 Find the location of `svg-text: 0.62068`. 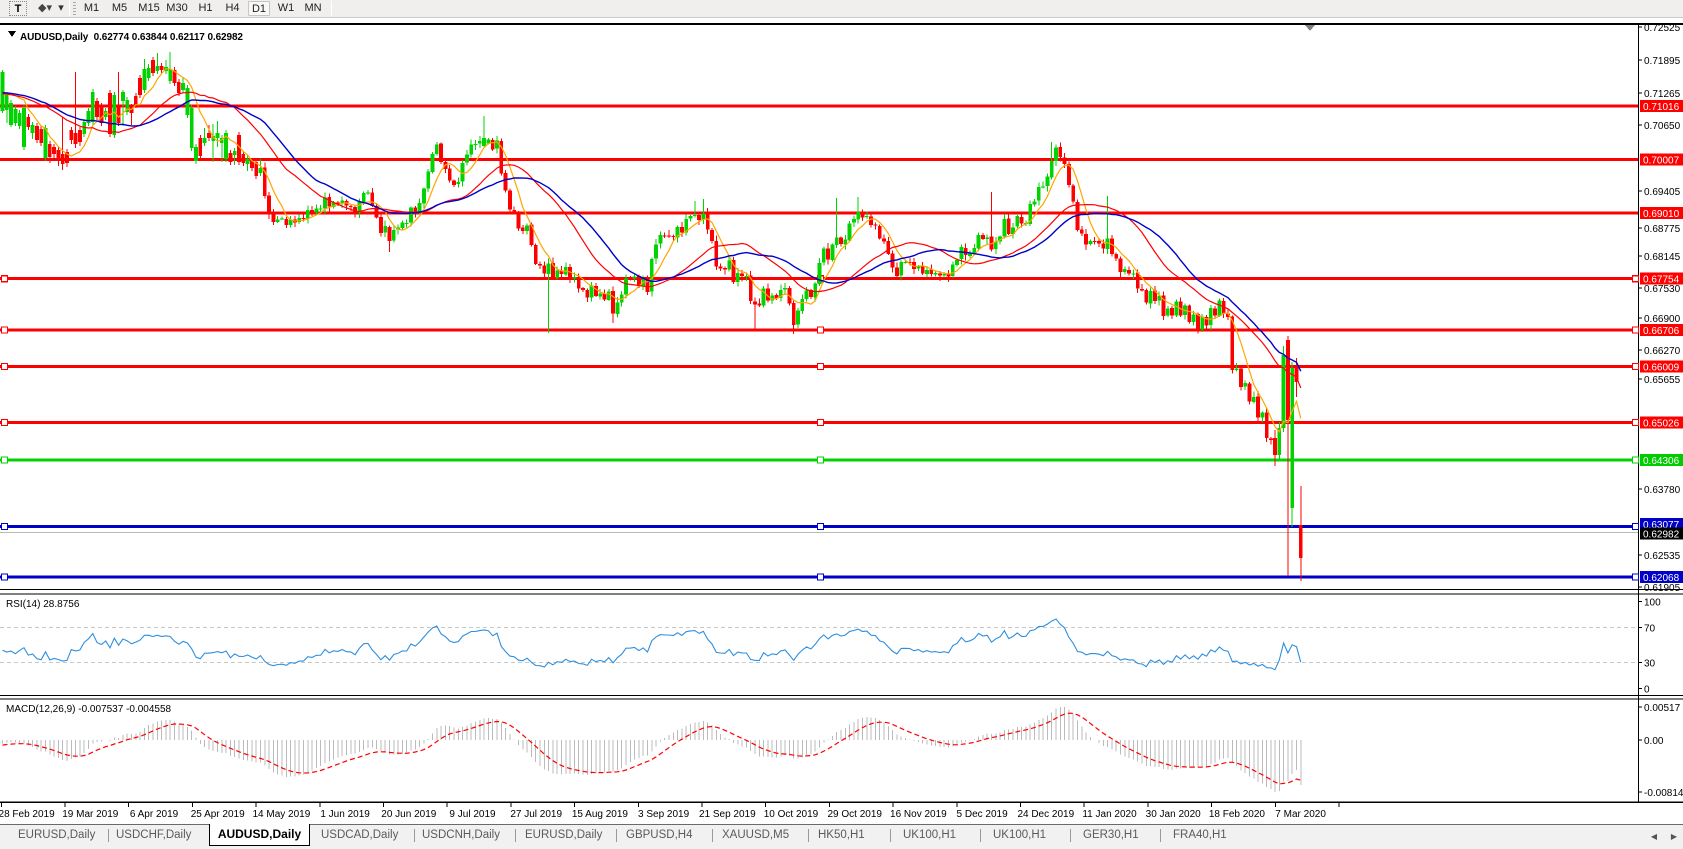

svg-text: 0.62068 is located at coordinates (1661, 578).